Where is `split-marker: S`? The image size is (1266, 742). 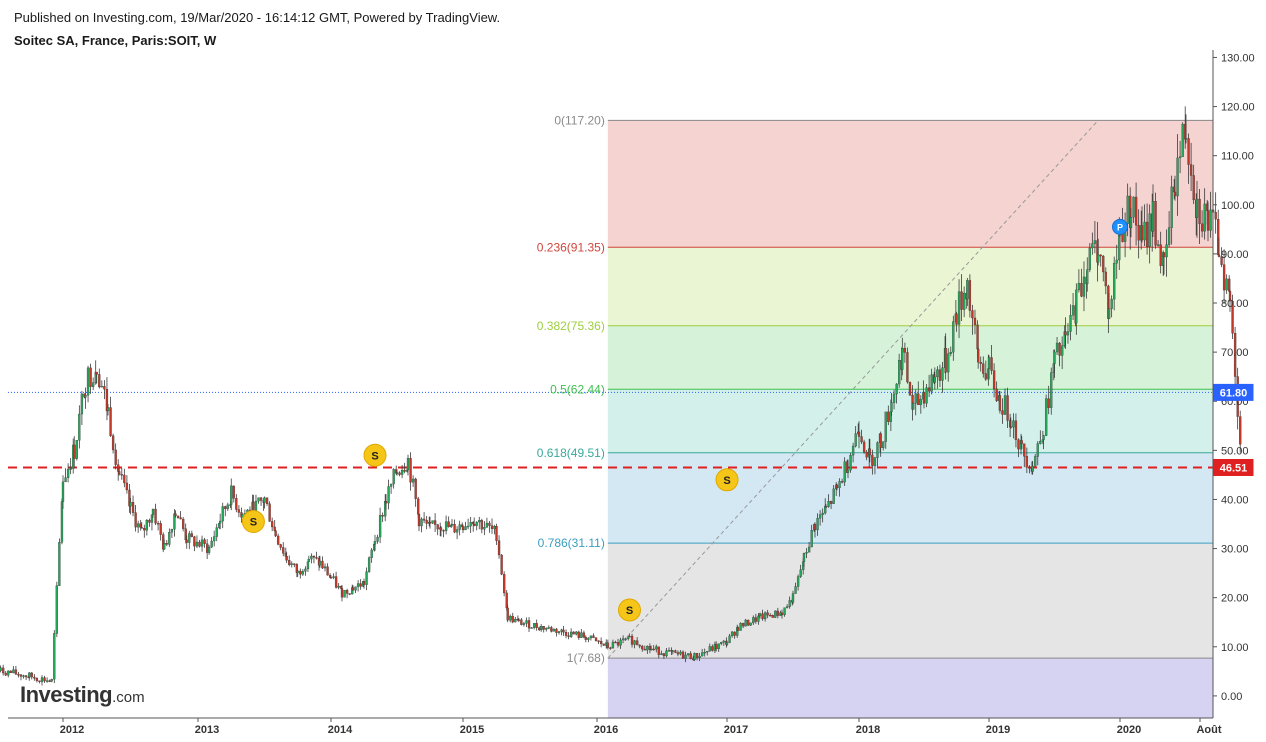
split-marker: S is located at coordinates (727, 480).